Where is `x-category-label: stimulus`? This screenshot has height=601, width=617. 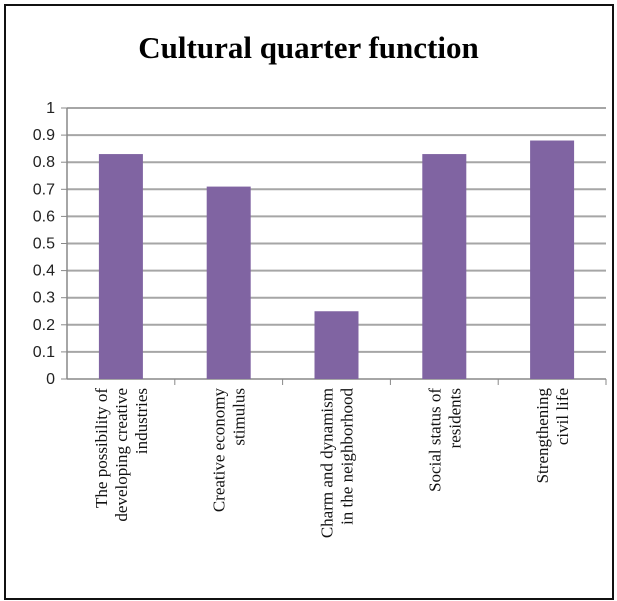 x-category-label: stimulus is located at coordinates (239, 417).